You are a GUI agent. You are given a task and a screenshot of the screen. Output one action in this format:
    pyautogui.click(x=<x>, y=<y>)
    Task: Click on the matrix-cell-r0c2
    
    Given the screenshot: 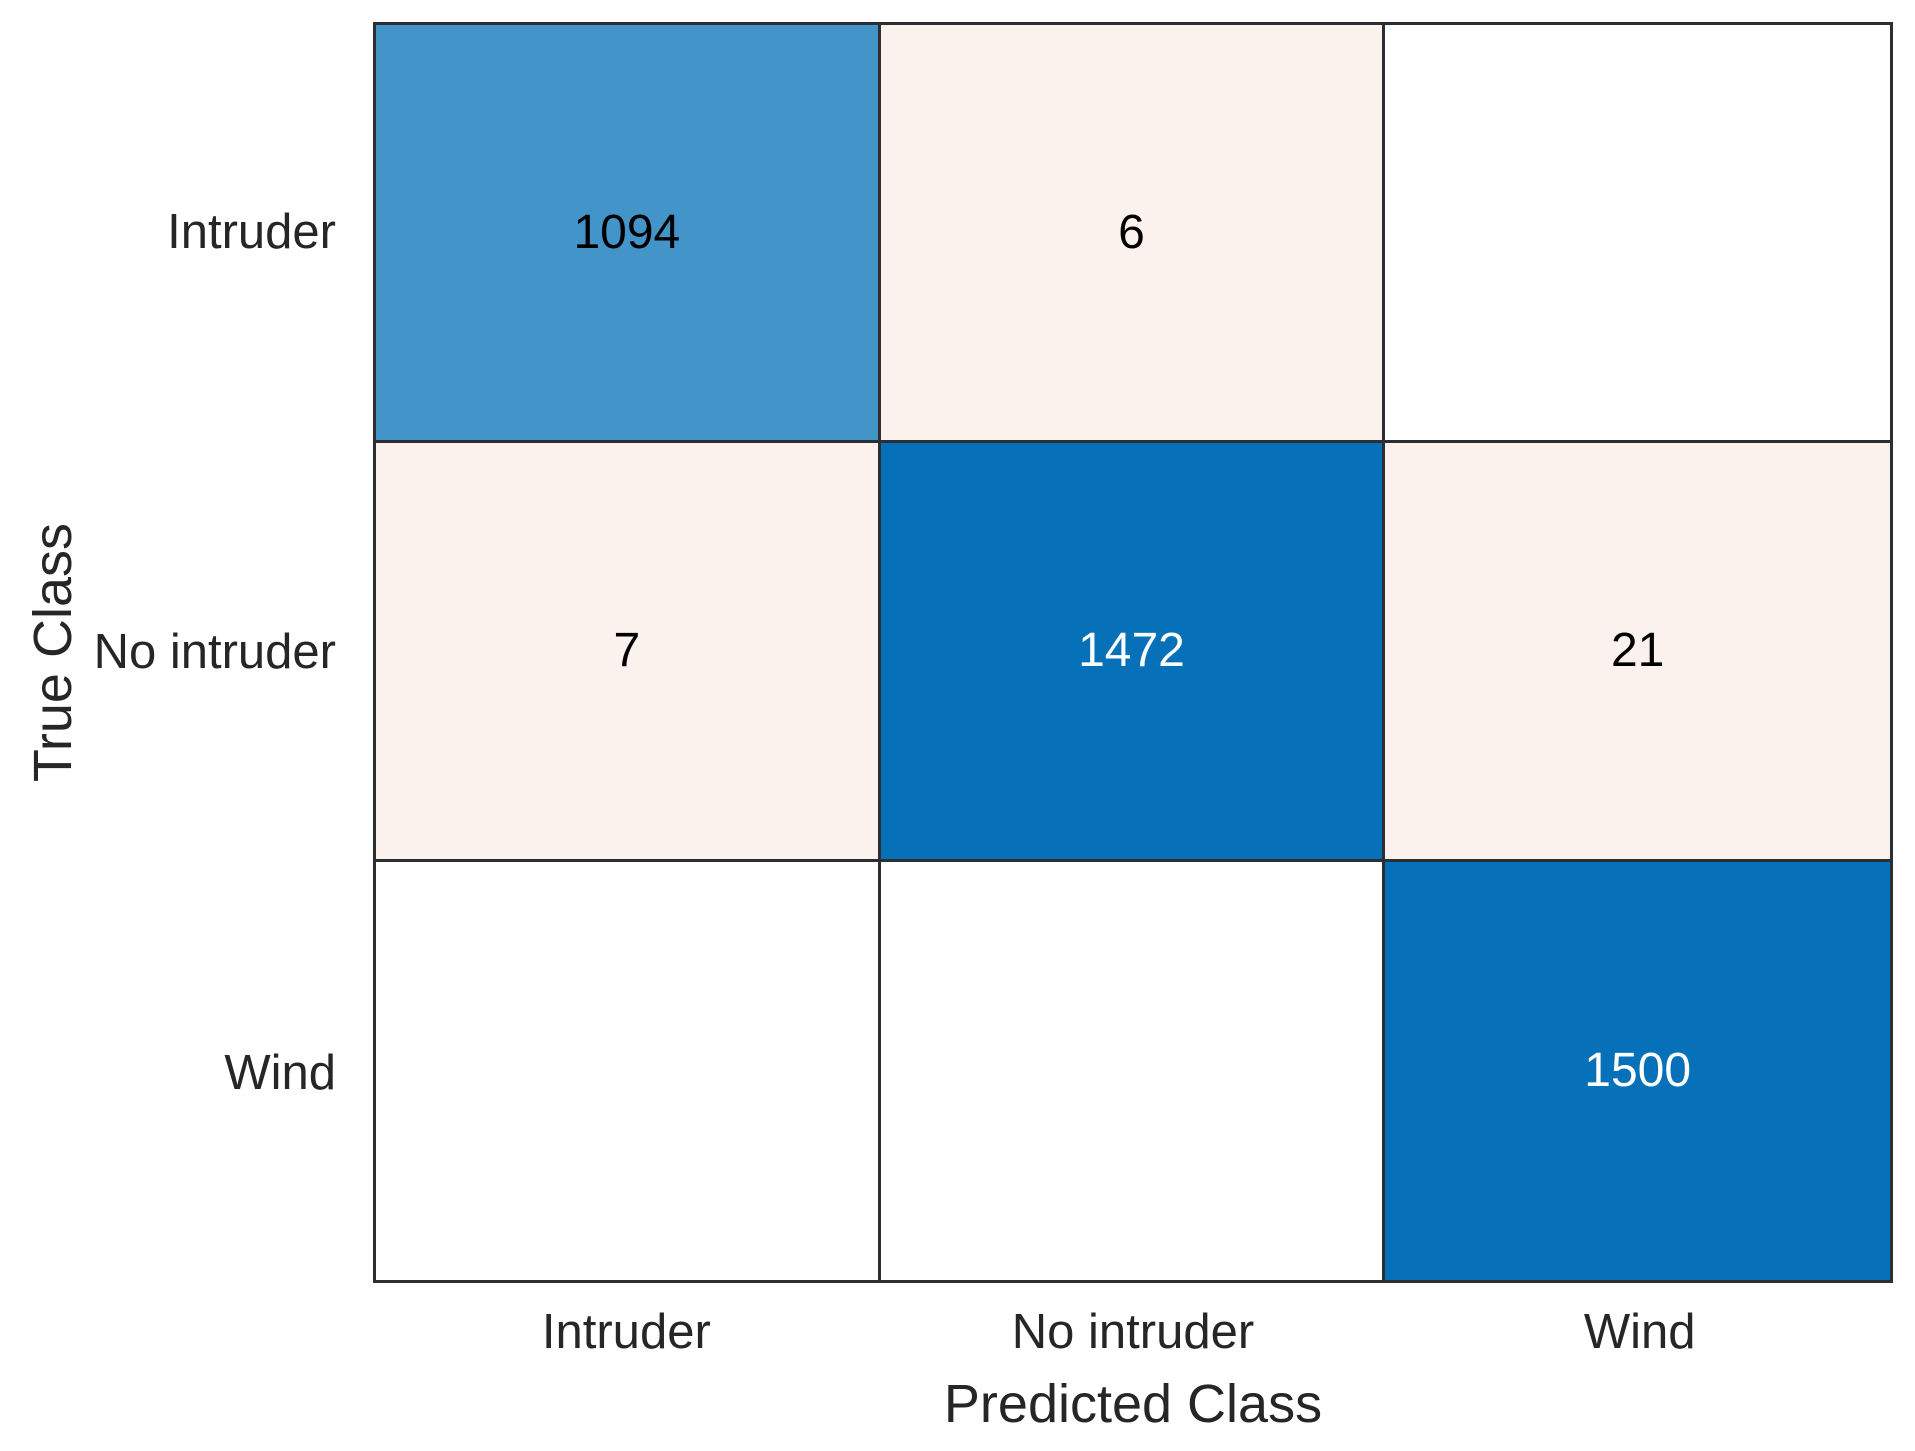 What is the action you would take?
    pyautogui.click(x=1637, y=234)
    